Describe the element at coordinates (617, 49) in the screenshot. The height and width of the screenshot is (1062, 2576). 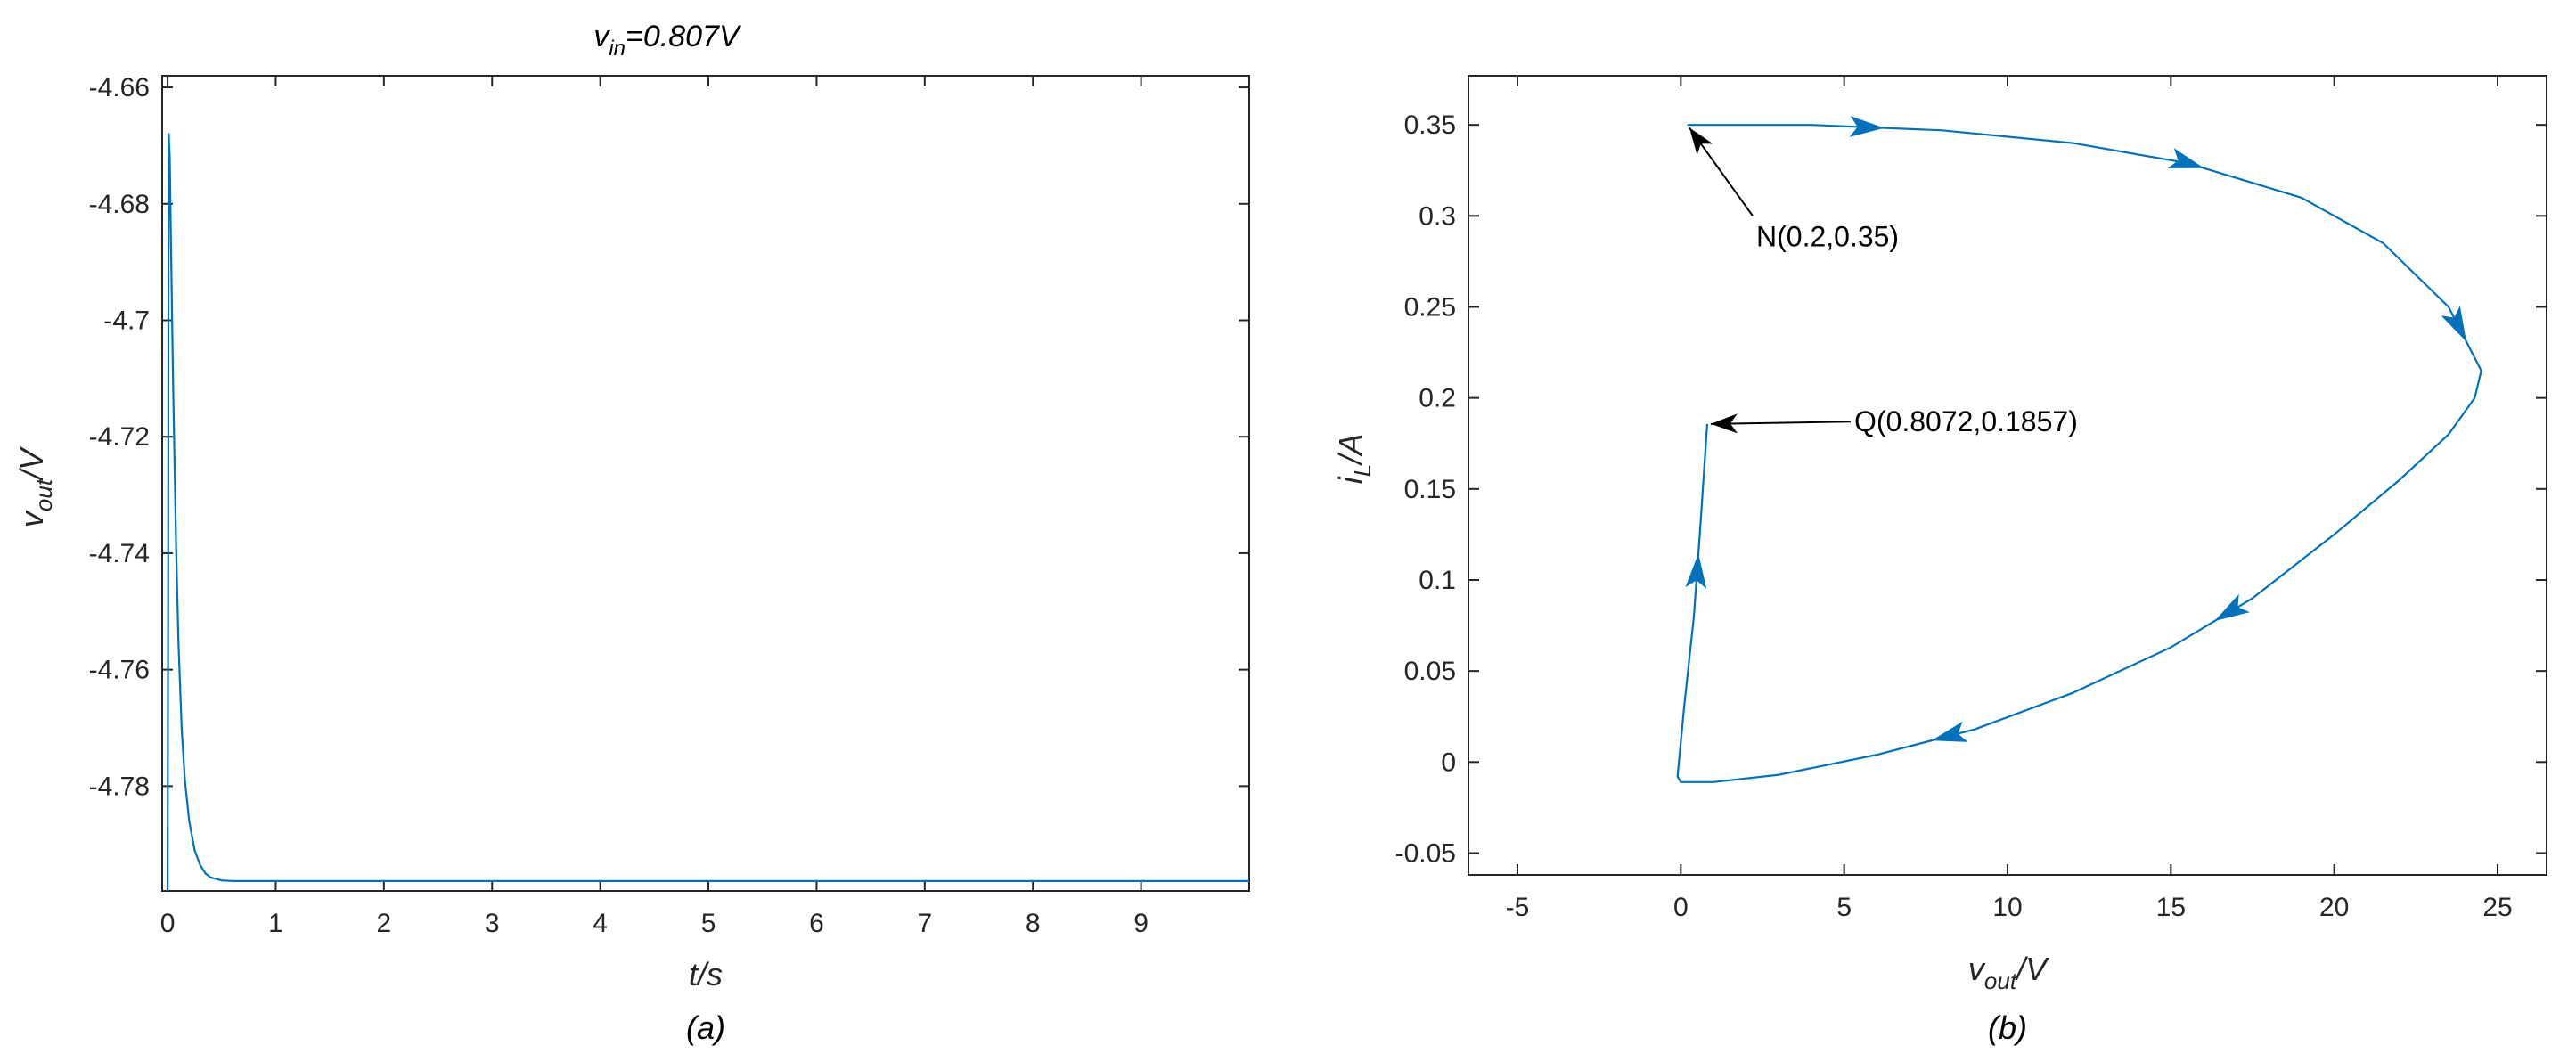
I see `chart-a-title-sub: in` at that location.